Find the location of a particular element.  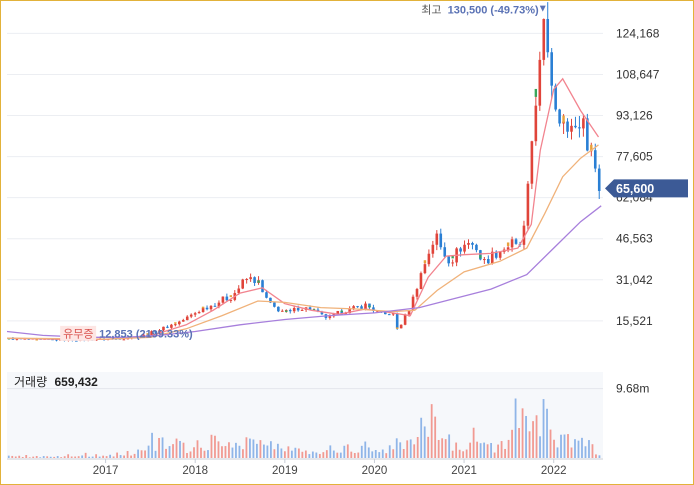

volume-title-value: 659,432 is located at coordinates (76, 382).